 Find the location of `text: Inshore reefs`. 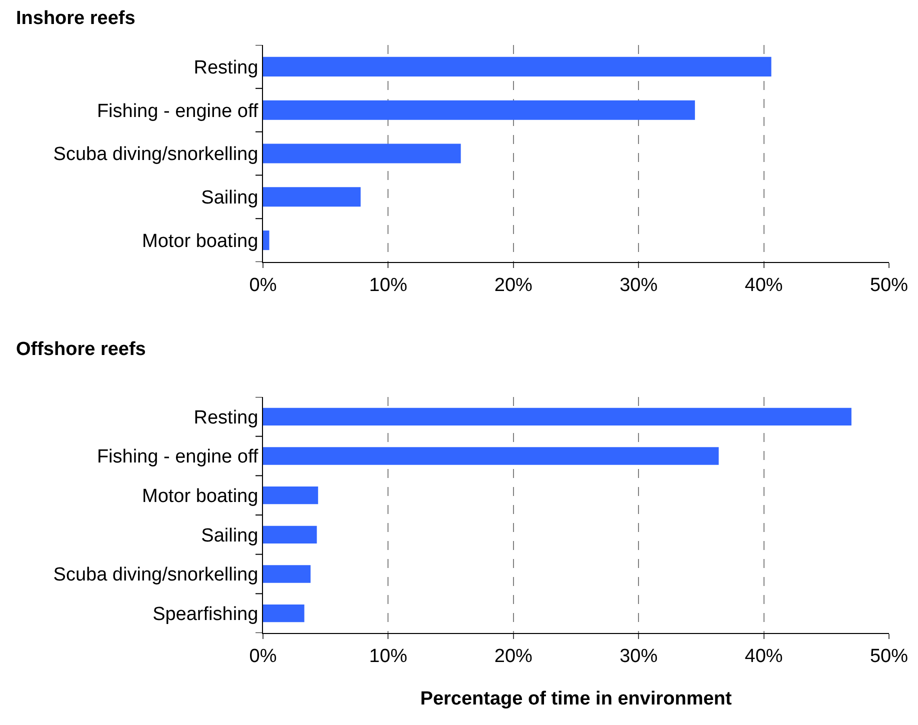

text: Inshore reefs is located at coordinates (76, 18).